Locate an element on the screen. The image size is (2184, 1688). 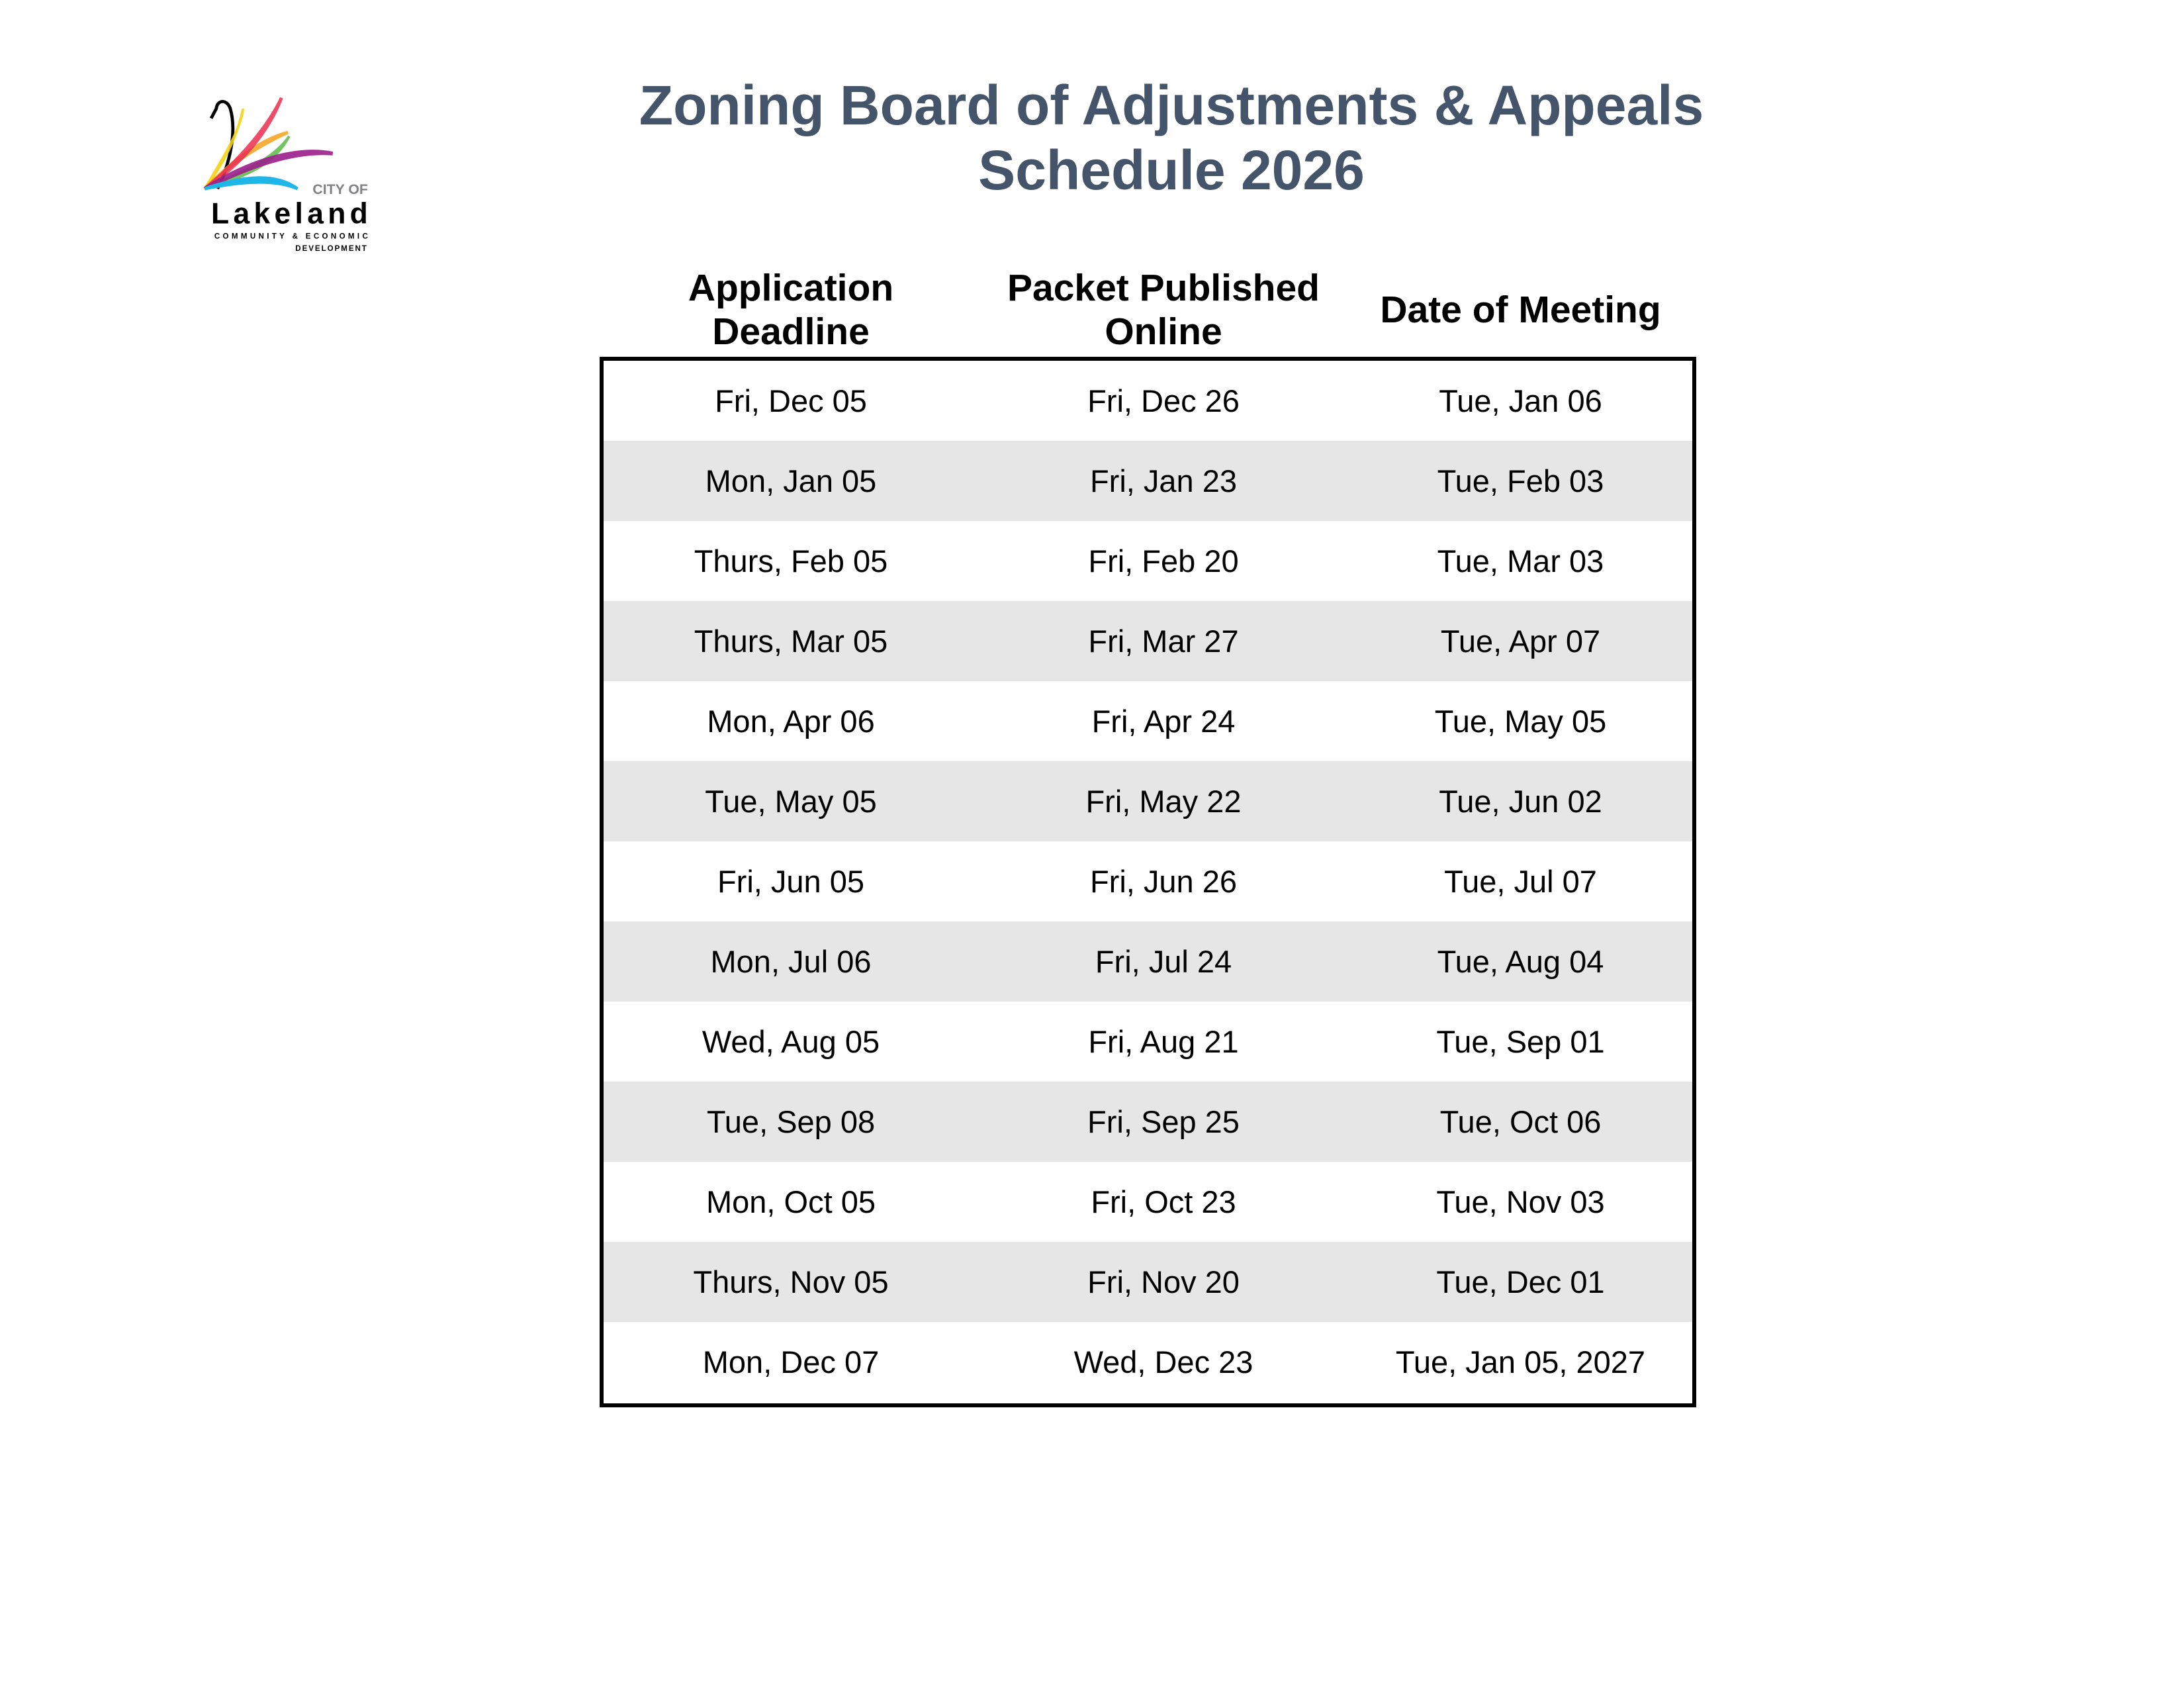
meeting-date-cell: Tue, May 05 is located at coordinates (1521, 721).